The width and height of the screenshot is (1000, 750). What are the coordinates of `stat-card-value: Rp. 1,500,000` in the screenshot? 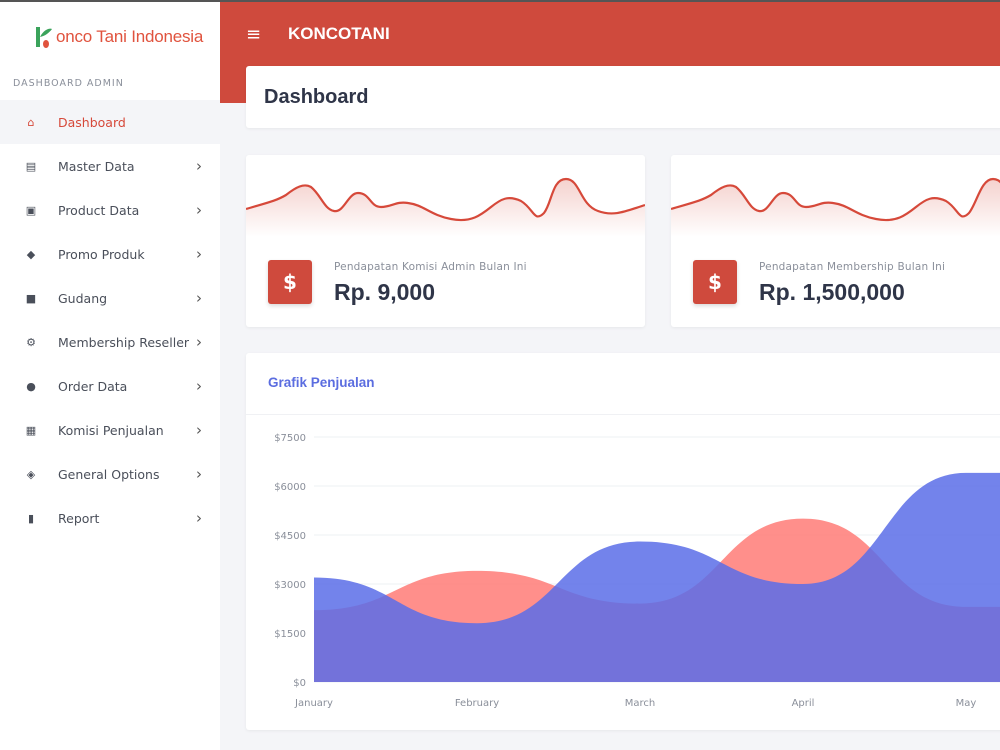 It's located at (832, 292).